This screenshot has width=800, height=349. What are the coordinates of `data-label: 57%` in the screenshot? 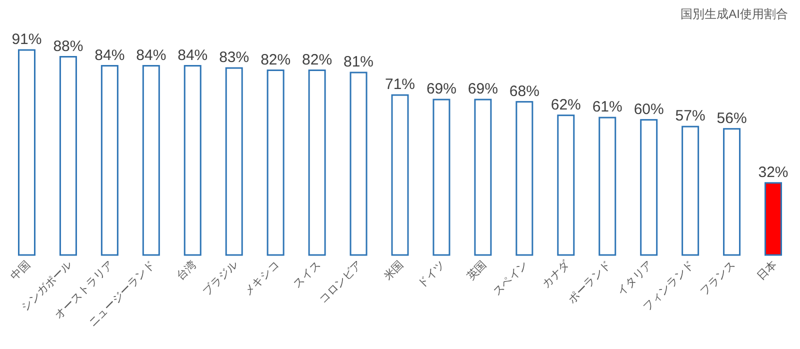 It's located at (690, 116).